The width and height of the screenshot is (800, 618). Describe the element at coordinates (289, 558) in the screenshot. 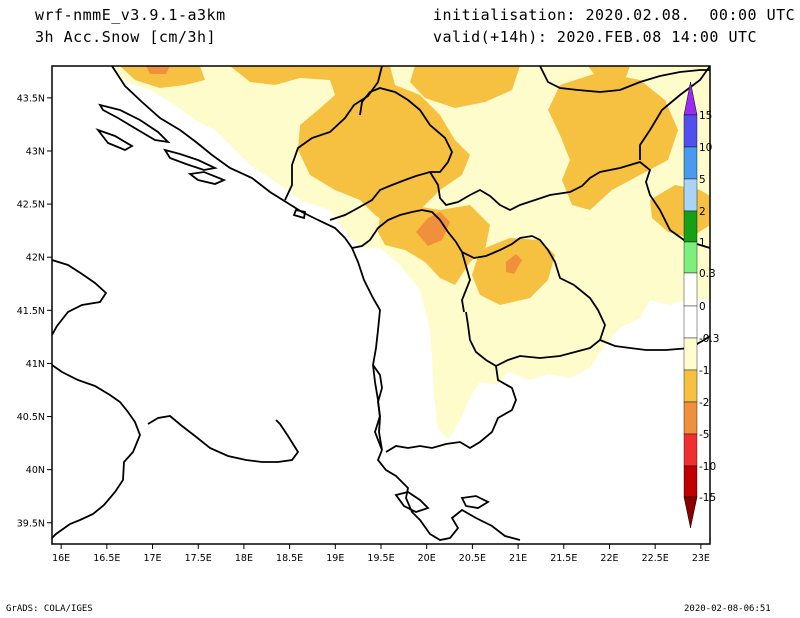

I see `x-tick-label: 18.5E` at that location.